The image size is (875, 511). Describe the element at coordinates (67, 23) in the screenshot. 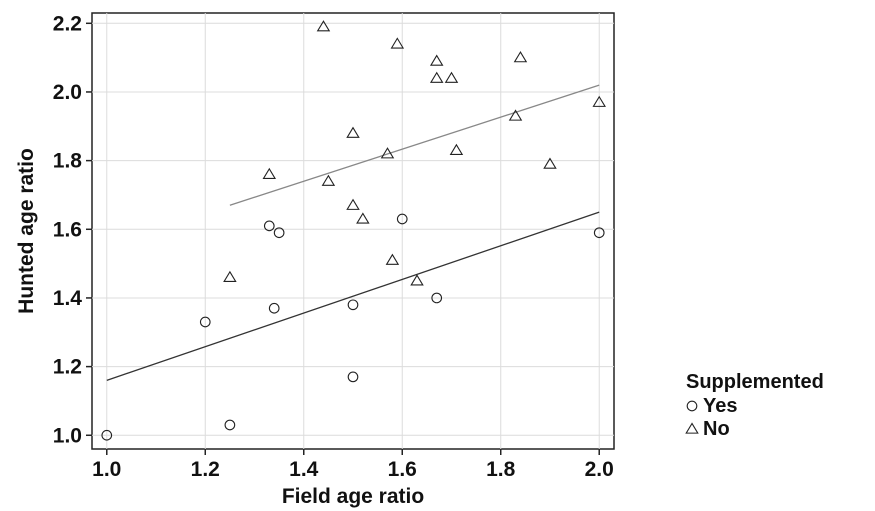

I see `y-tick-label: 2.2` at that location.